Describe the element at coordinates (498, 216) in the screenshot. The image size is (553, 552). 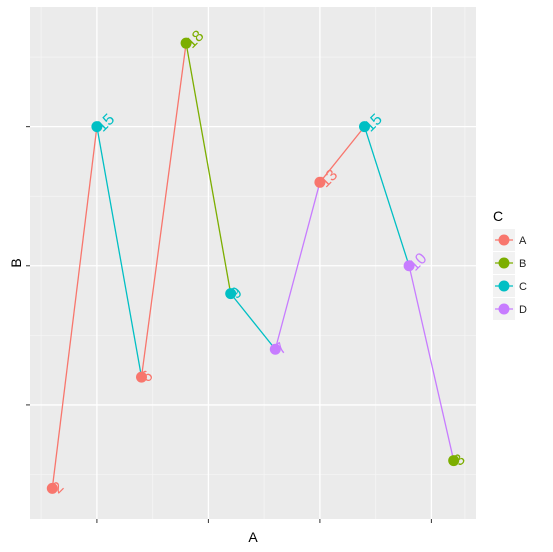
I see `legend-title: C` at that location.